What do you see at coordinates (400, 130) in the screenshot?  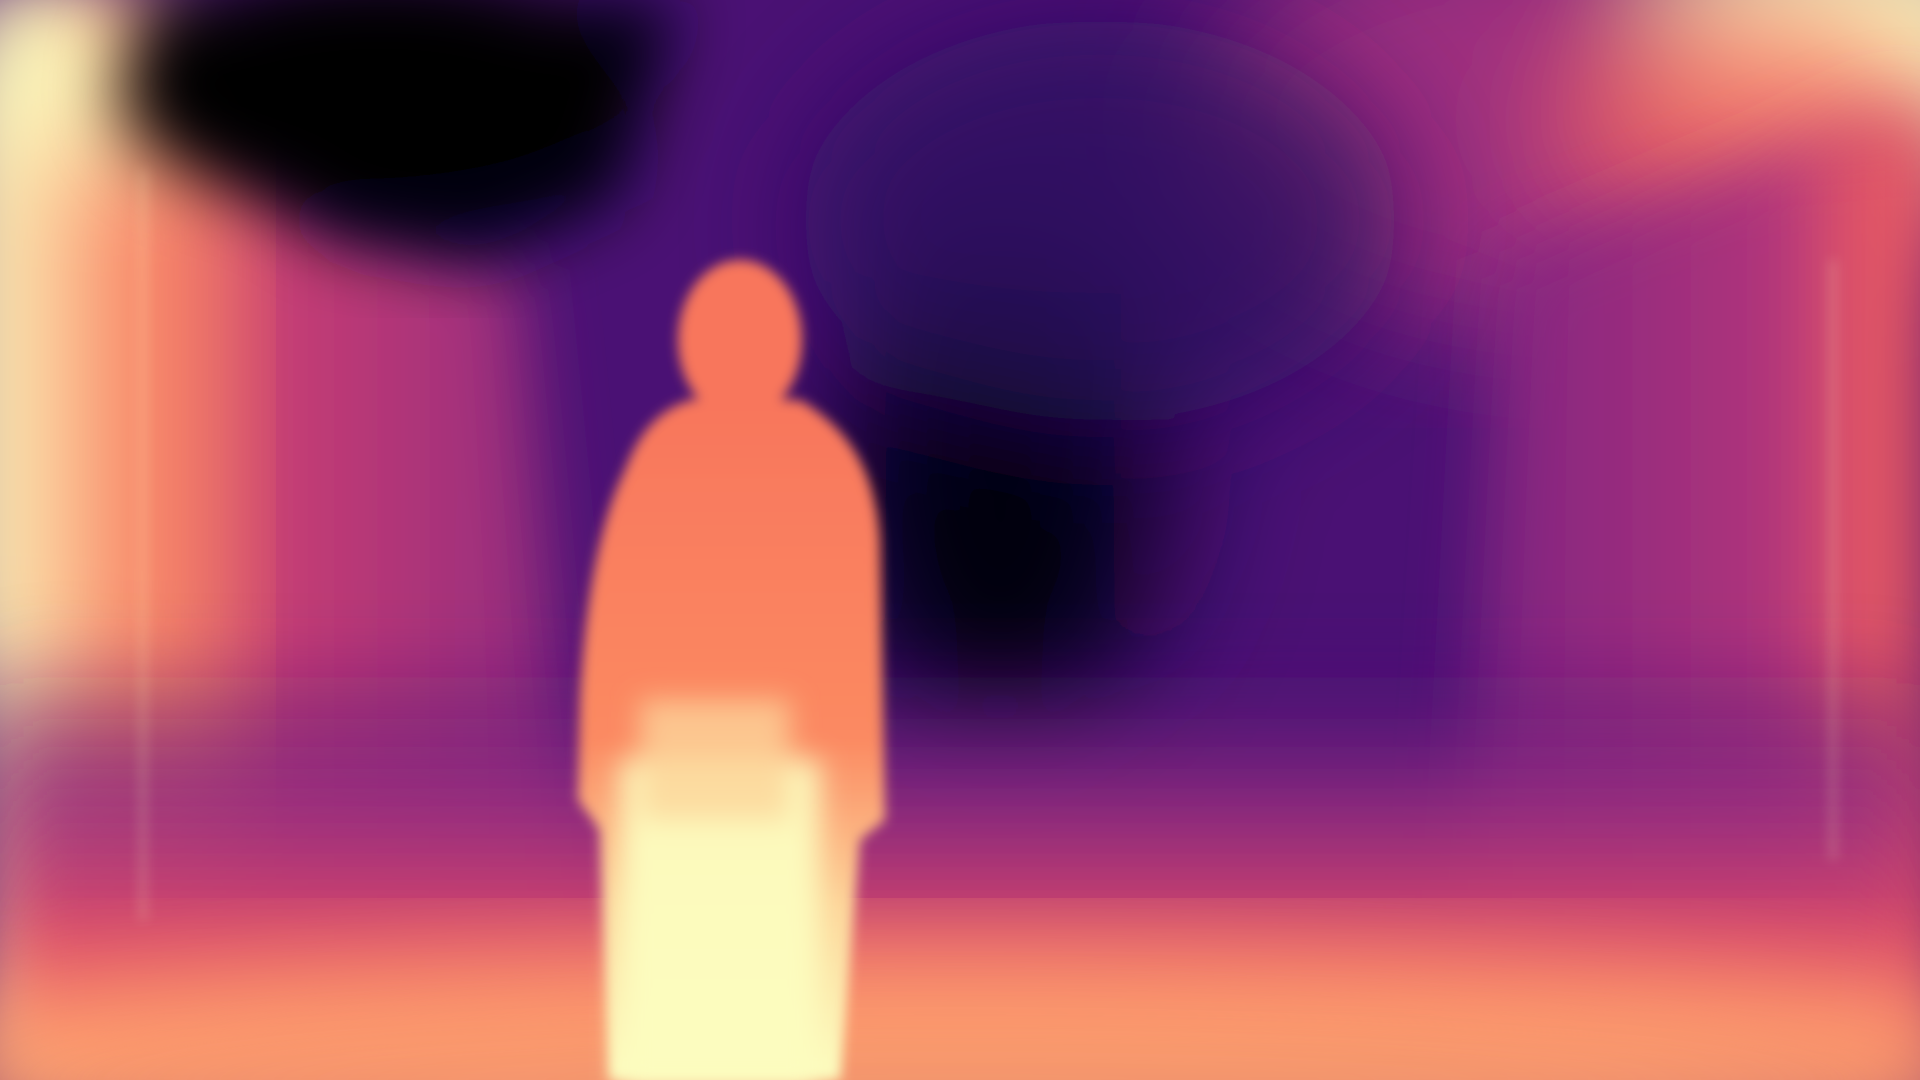 I see `ceiling-shadow` at bounding box center [400, 130].